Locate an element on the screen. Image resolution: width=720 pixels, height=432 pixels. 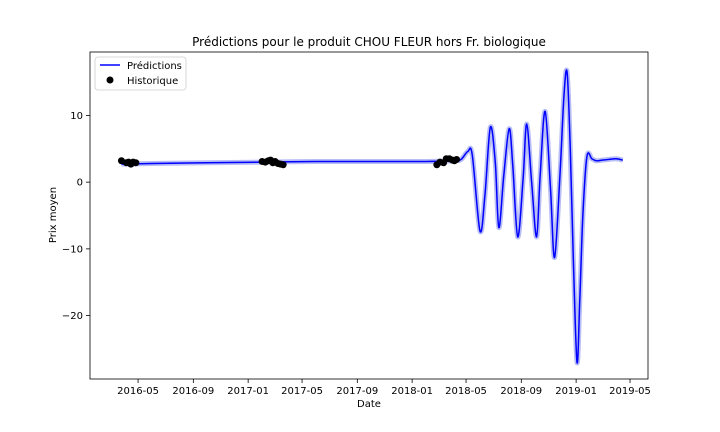
legend-item-predictions: Prédictions is located at coordinates (154, 66).